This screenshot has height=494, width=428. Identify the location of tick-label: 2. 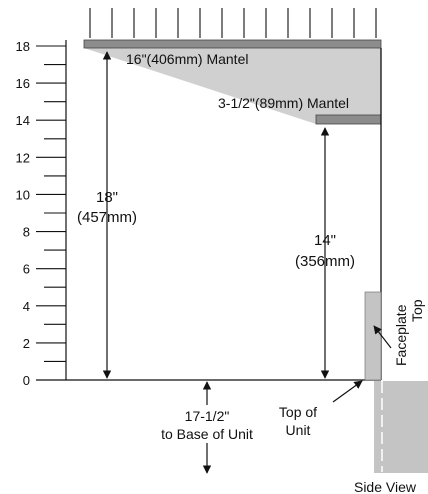
(26, 343).